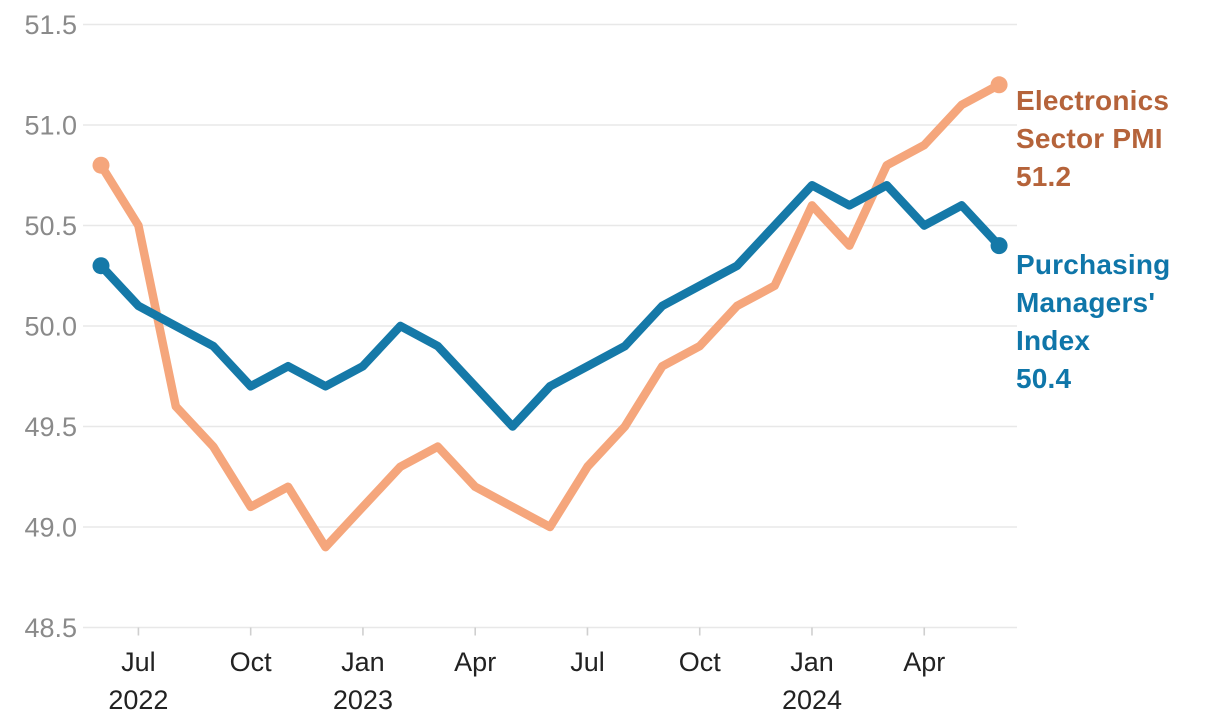 The image size is (1220, 724). What do you see at coordinates (138, 700) in the screenshot?
I see `x-tick-year-label: 2022` at bounding box center [138, 700].